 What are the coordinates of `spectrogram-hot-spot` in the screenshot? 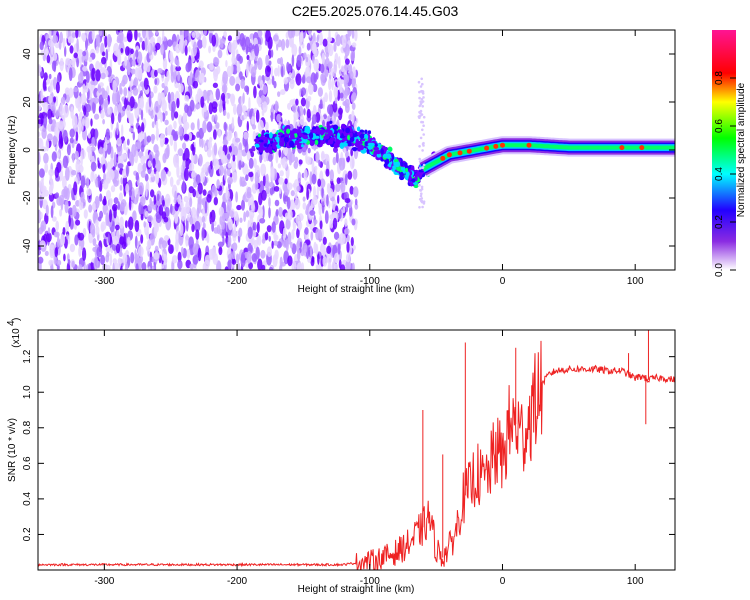 It's located at (443, 158).